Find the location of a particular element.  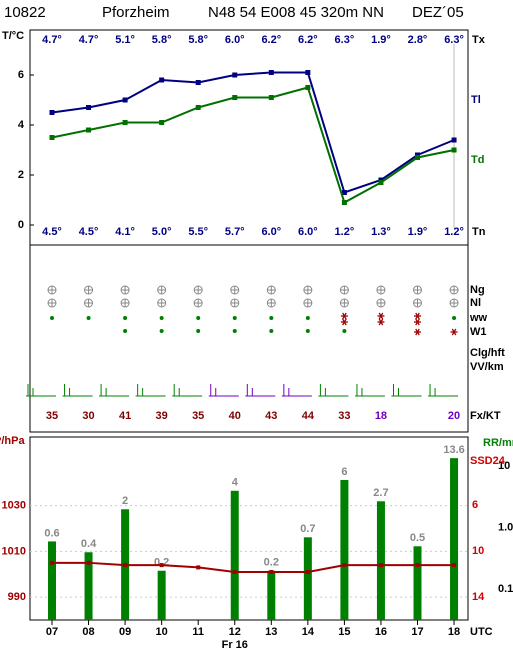

row-label: ww is located at coordinates (478, 318).